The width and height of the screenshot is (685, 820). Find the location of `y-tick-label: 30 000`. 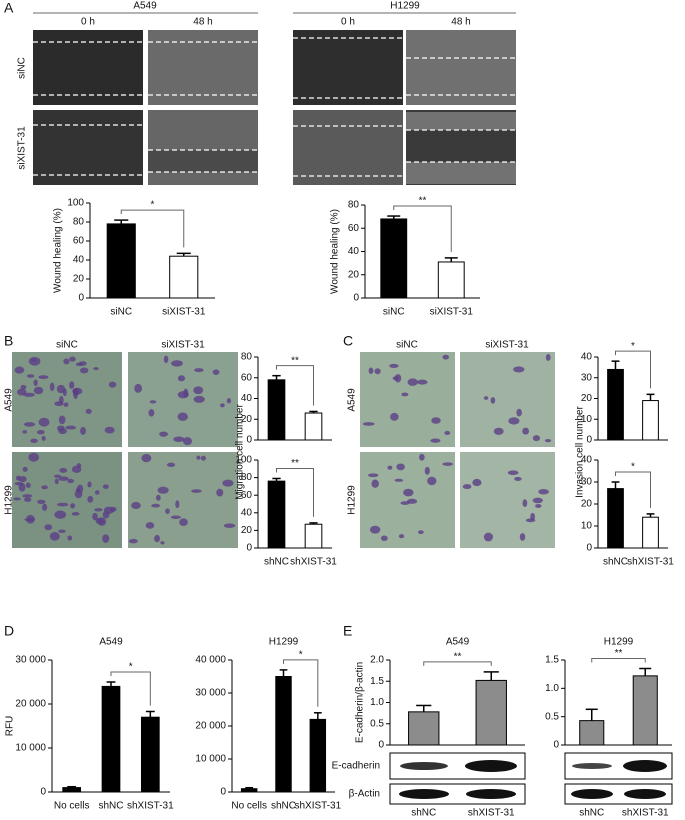

y-tick-label: 30 000 is located at coordinates (30, 660).